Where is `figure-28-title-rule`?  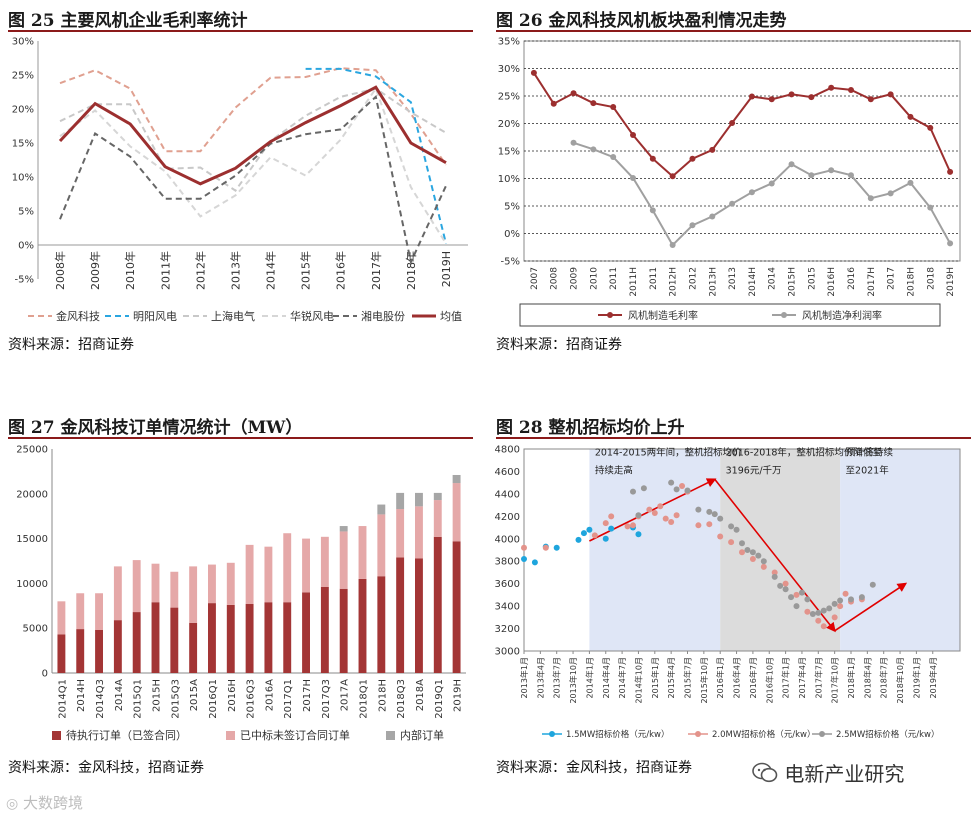 figure-28-title-rule is located at coordinates (733, 438).